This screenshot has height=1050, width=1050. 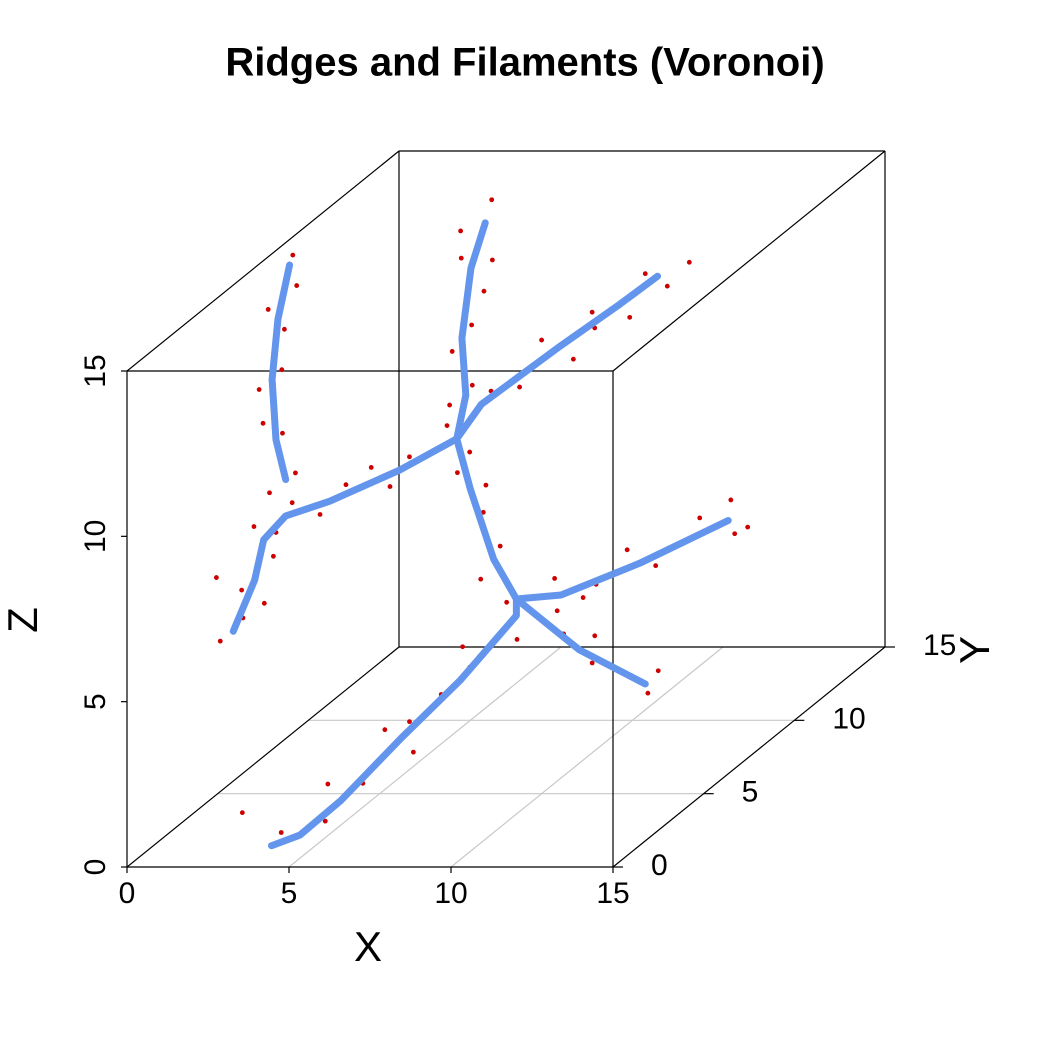 What do you see at coordinates (95, 867) in the screenshot?
I see `z-tick-label: 0` at bounding box center [95, 867].